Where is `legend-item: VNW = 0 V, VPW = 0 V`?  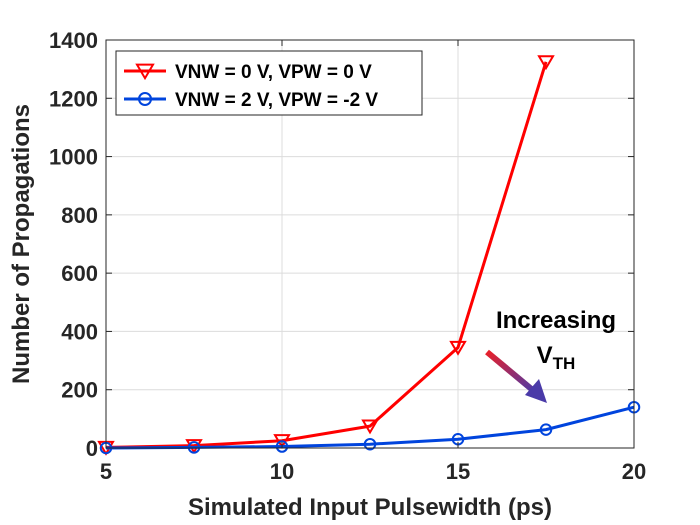
legend-item: VNW = 0 V, VPW = 0 V is located at coordinates (248, 72).